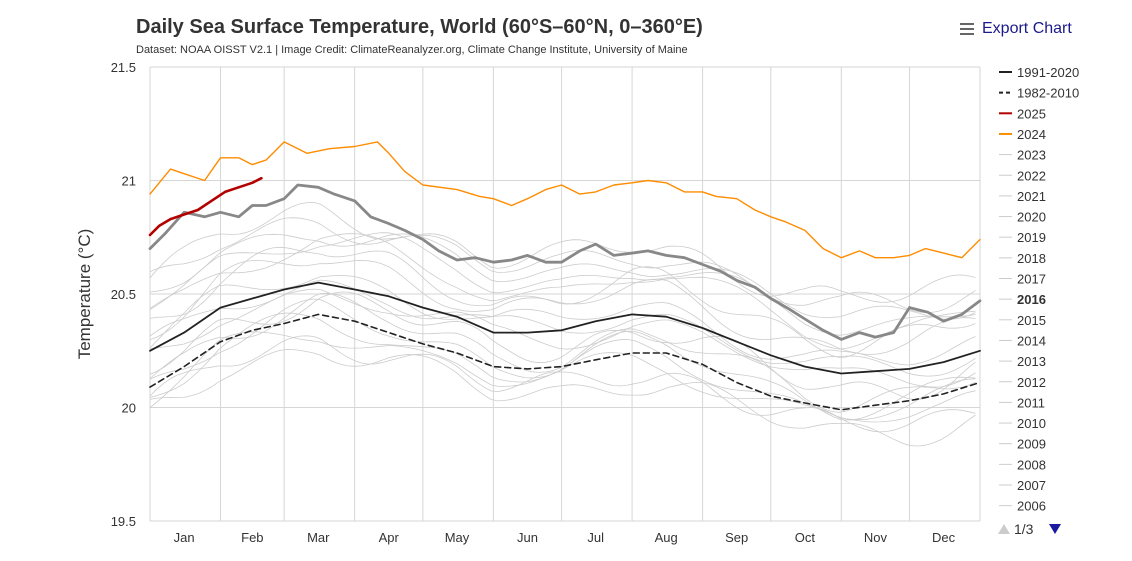 This screenshot has width=1132, height=561. I want to click on legend-item-2020: 2020, so click(1022, 217).